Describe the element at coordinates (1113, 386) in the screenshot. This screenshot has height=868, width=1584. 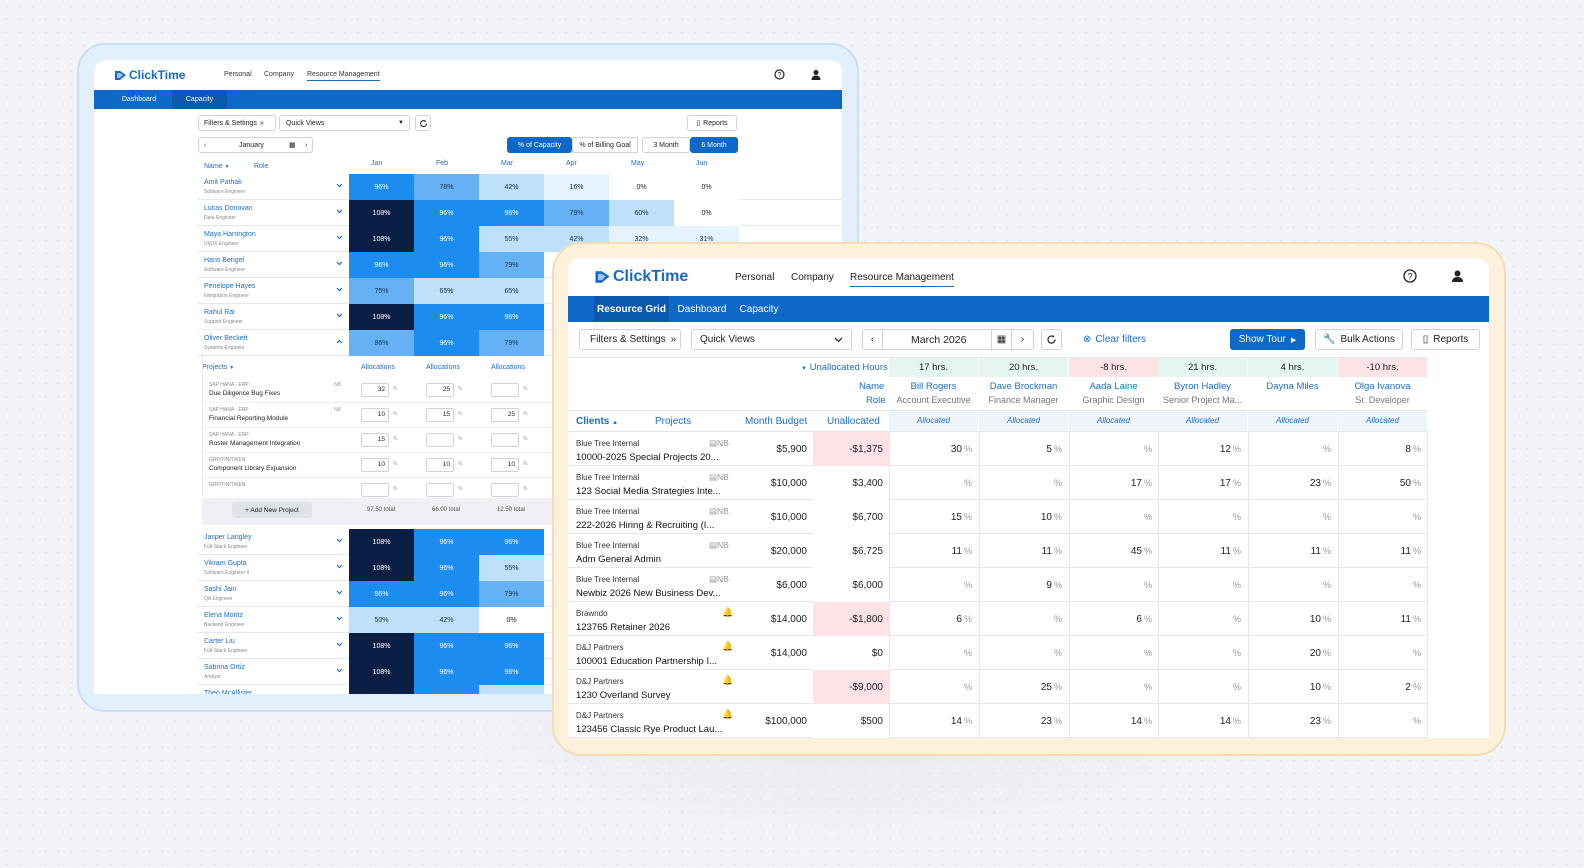
I see `person-name-link: Aada Laine` at that location.